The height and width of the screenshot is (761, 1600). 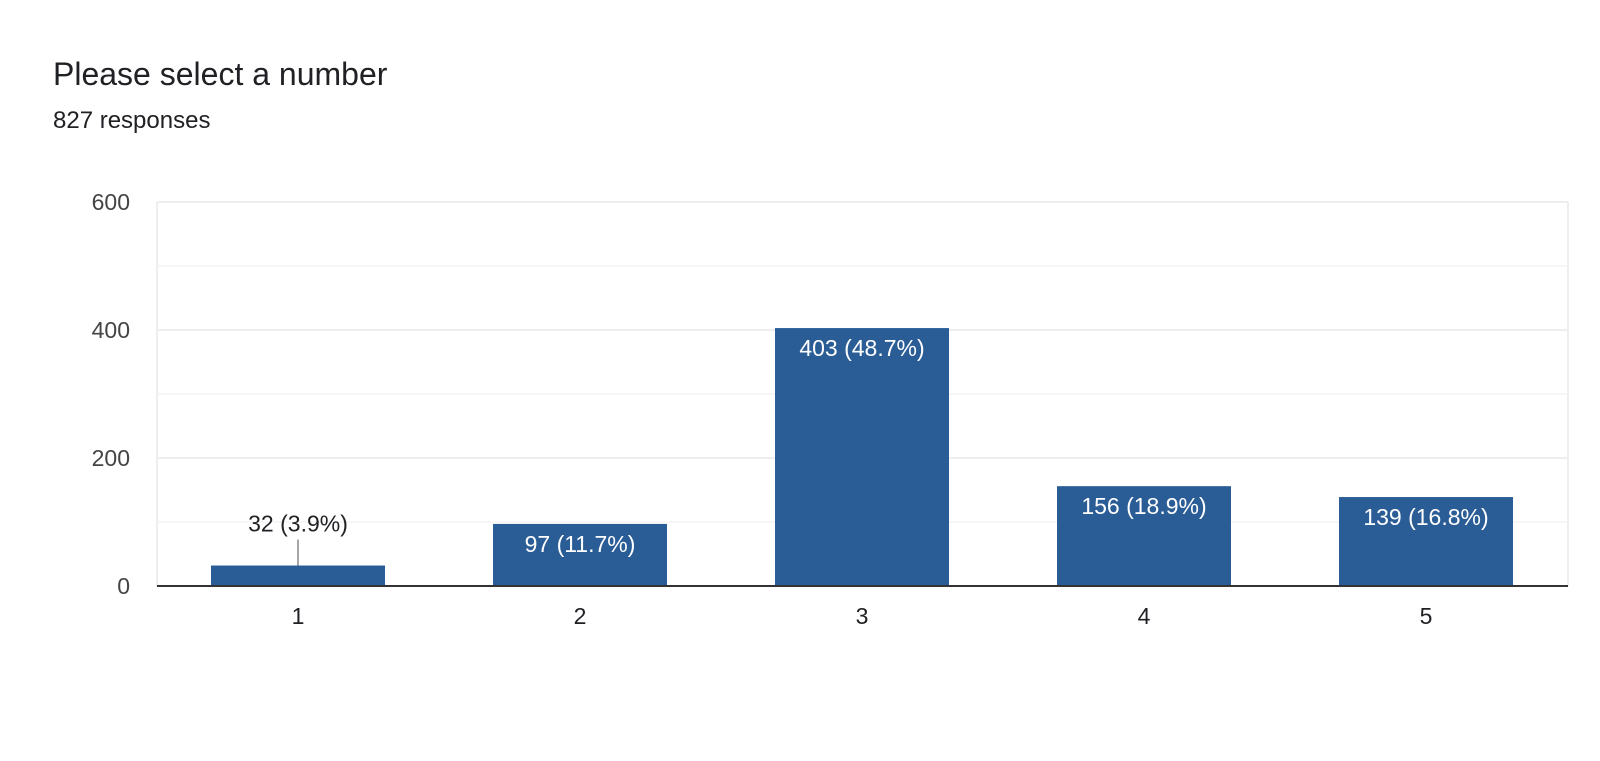 What do you see at coordinates (580, 544) in the screenshot?
I see `data-label: 97 (11.7%)` at bounding box center [580, 544].